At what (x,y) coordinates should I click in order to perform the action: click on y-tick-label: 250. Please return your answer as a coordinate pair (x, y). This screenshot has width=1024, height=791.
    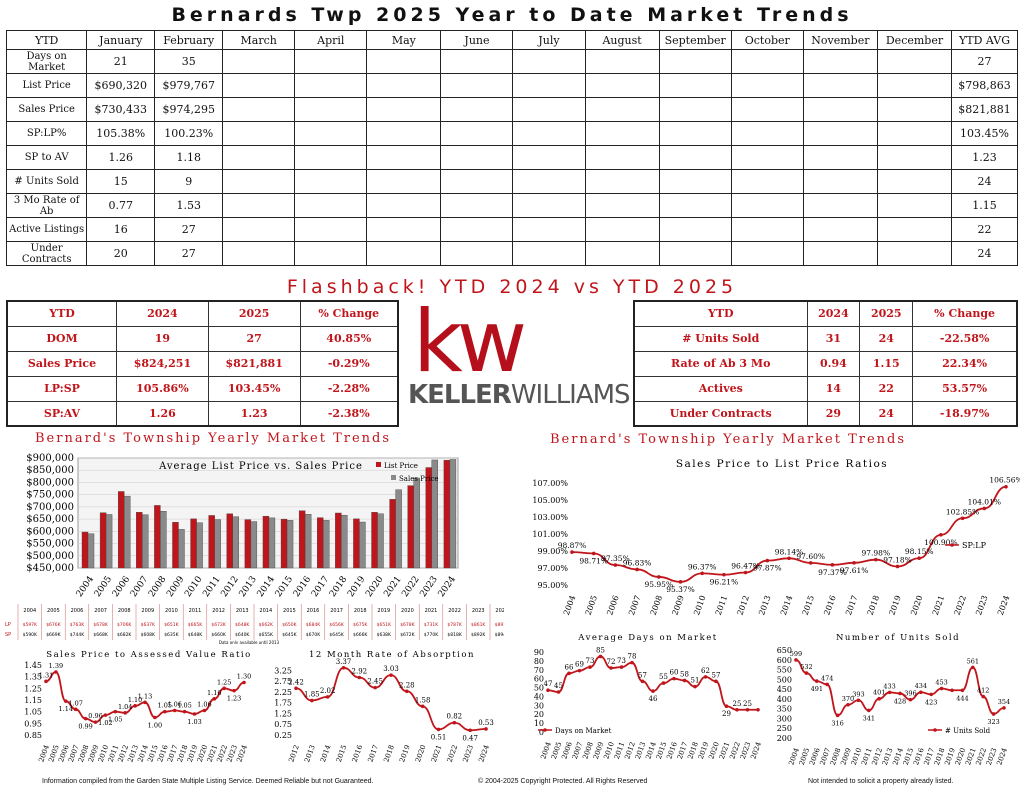
    Looking at the image, I should click on (784, 728).